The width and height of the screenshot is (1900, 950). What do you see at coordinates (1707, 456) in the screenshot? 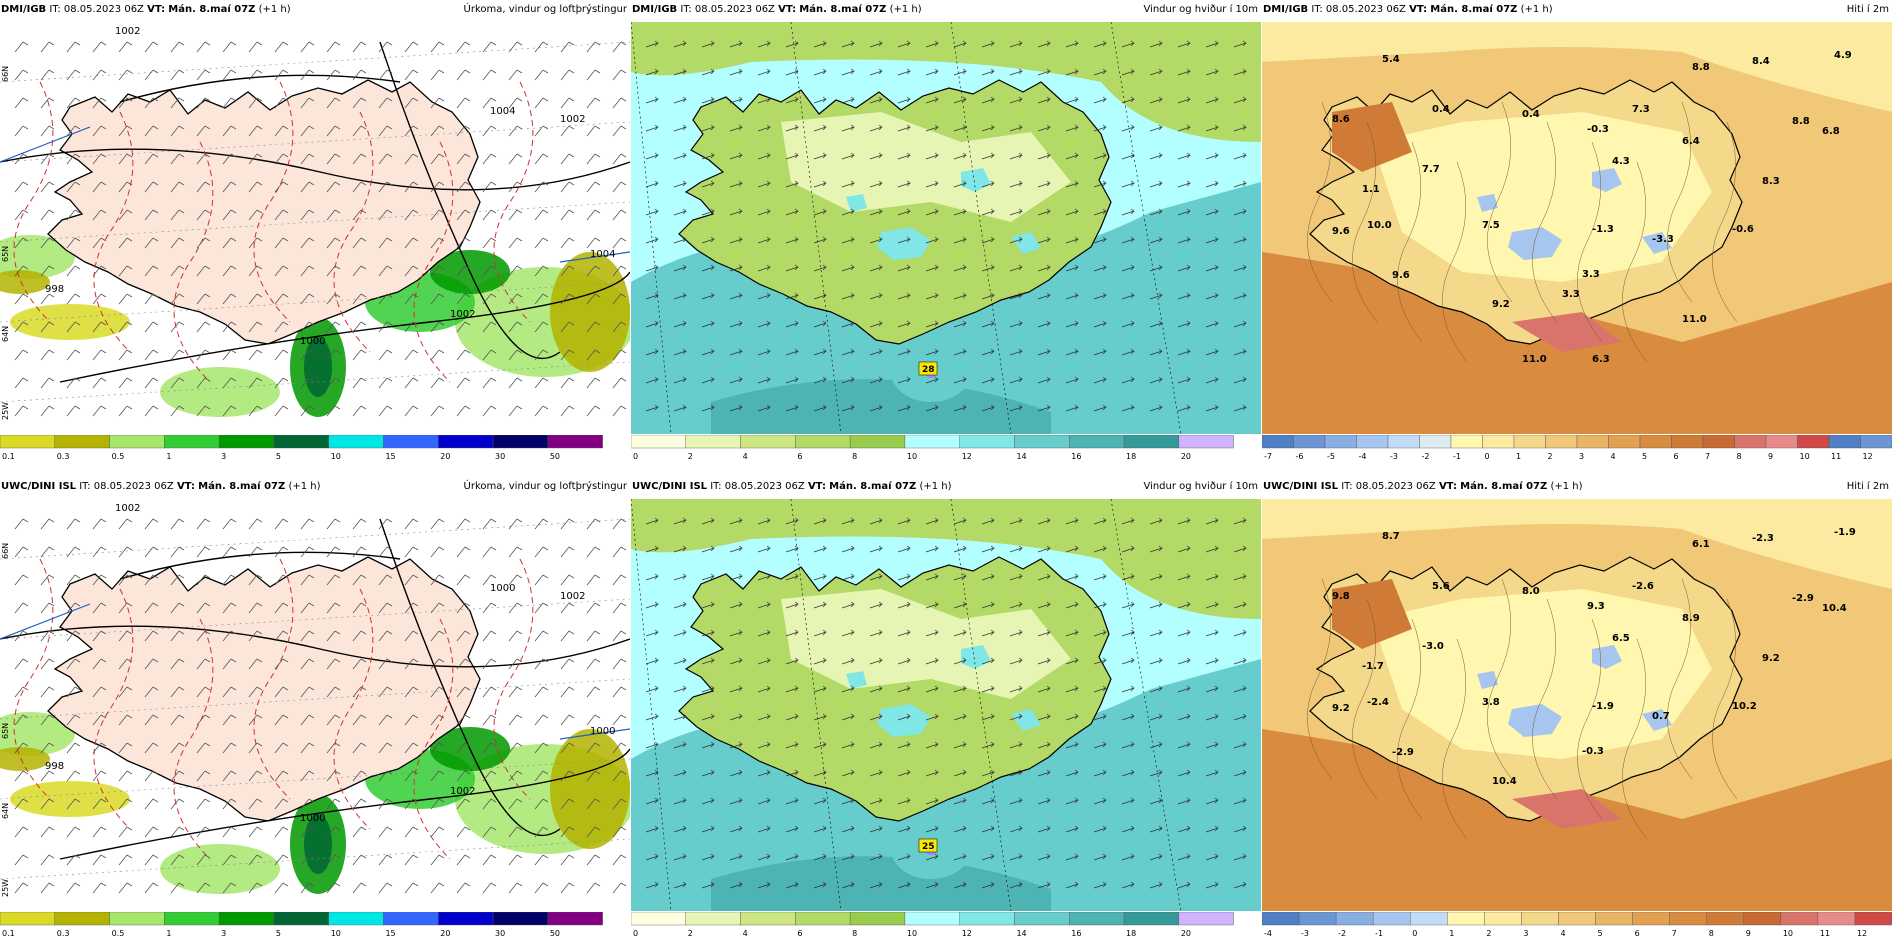
I see `colorbar-tick-label: 7` at bounding box center [1707, 456].